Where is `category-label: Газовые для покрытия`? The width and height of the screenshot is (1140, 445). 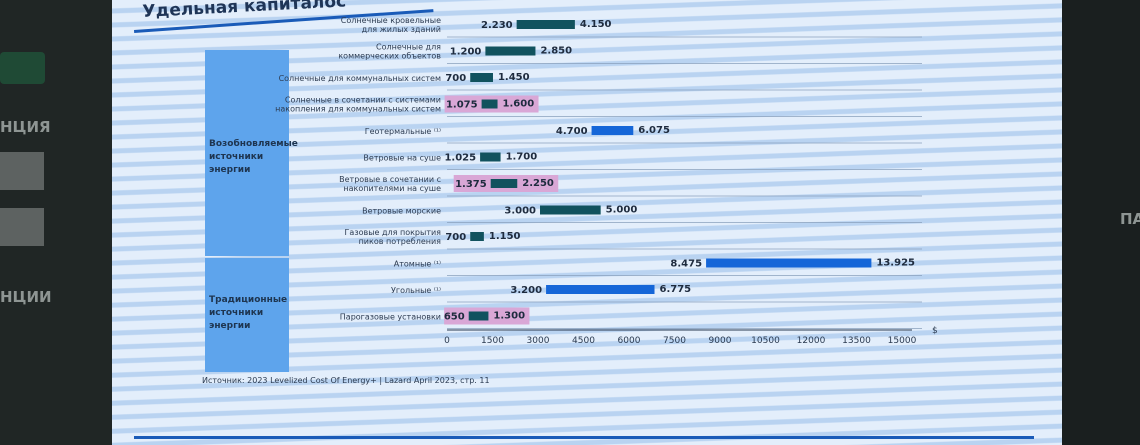
category-label: Газовые для покрытия is located at coordinates (393, 232).